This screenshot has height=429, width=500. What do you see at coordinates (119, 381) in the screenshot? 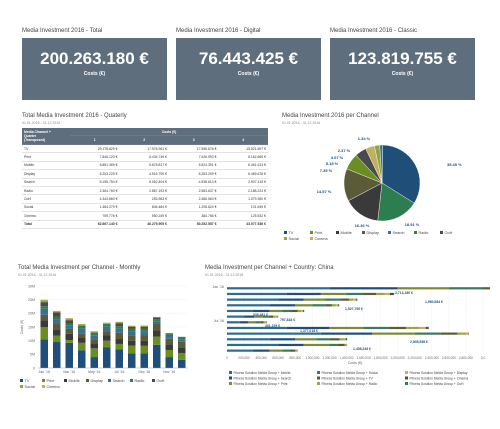
I see `monthly-legend-label: Search` at bounding box center [119, 381].